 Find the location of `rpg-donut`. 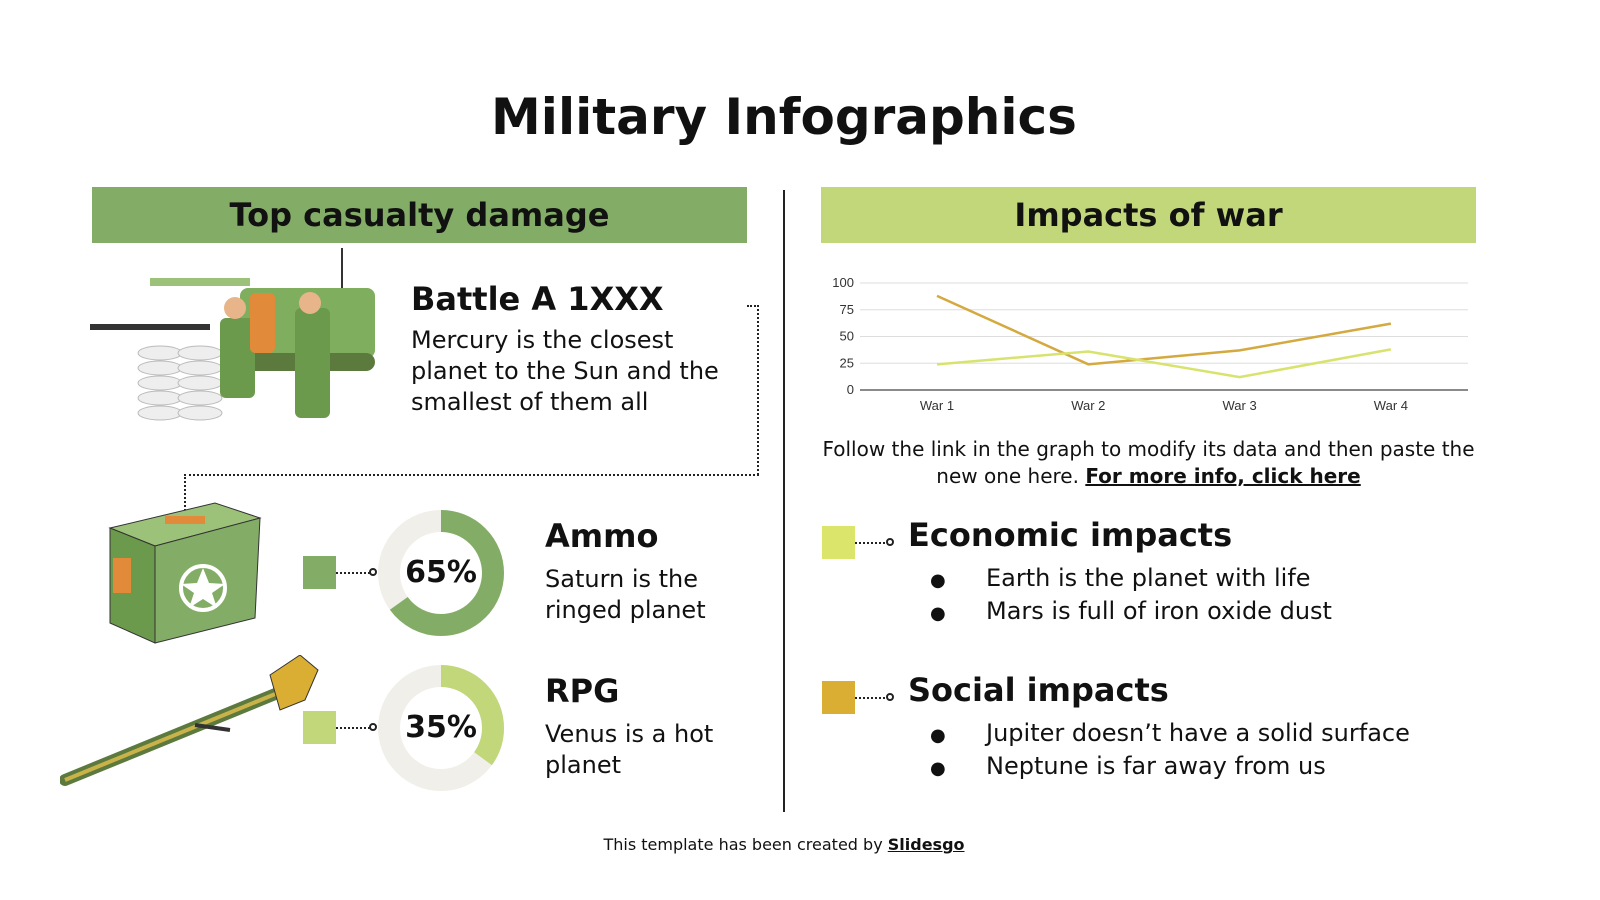

rpg-donut is located at coordinates (441, 728).